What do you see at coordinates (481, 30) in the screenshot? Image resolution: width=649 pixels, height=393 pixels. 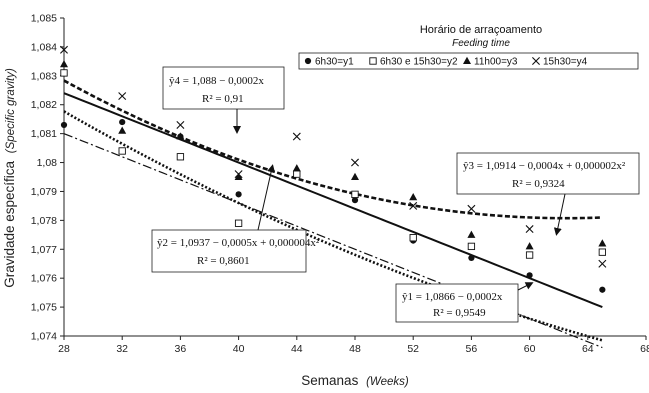 I see `legend-title: Horário de arraçoamento` at bounding box center [481, 30].